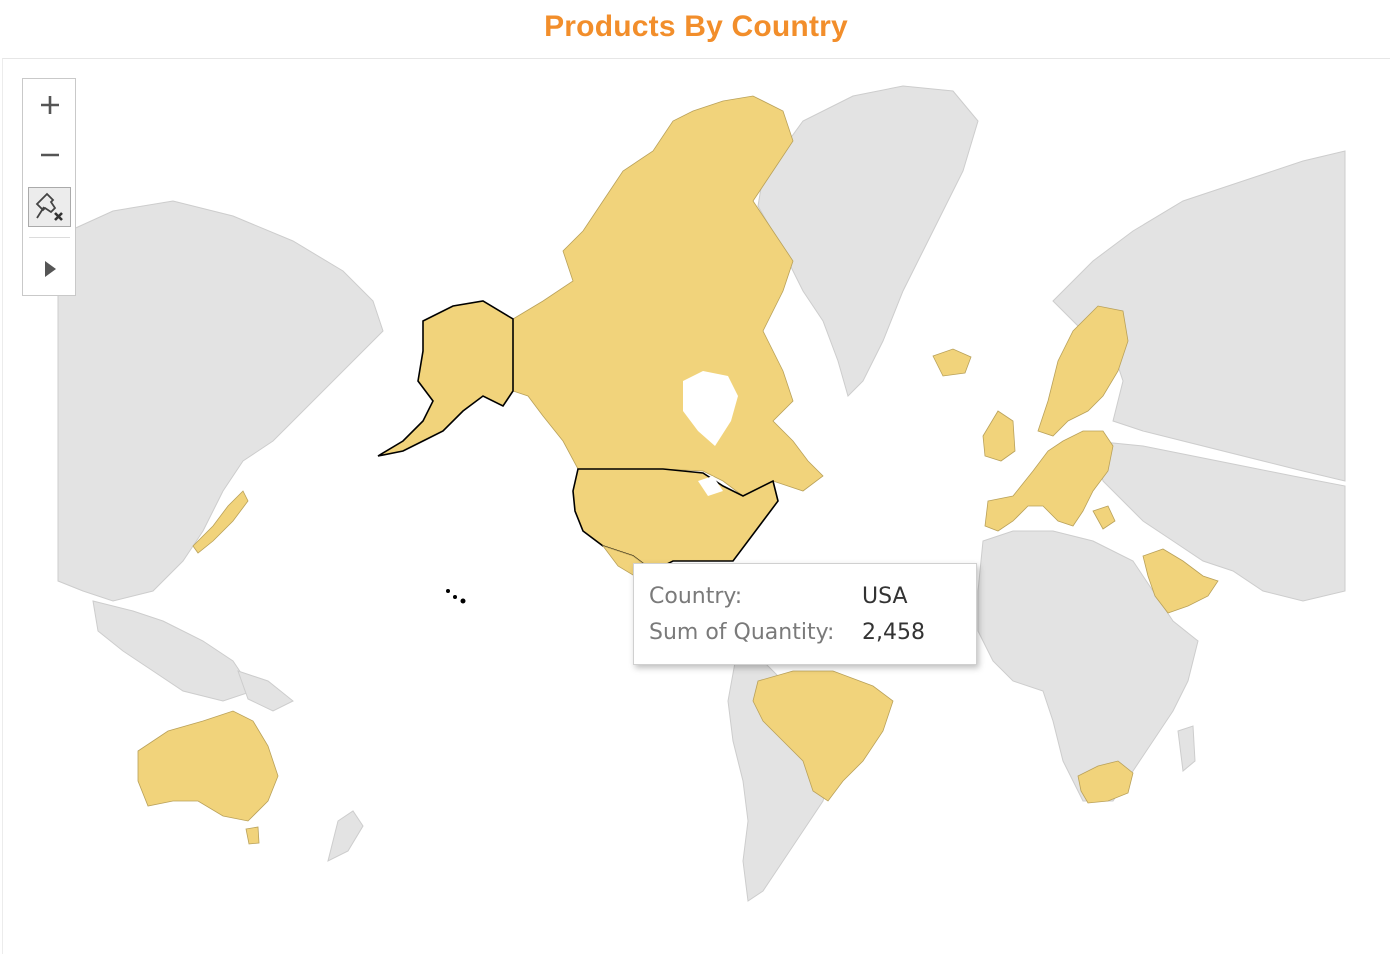 The image size is (1392, 956). What do you see at coordinates (1219, 521) in the screenshot?
I see `land-europe-asia-mid` at bounding box center [1219, 521].